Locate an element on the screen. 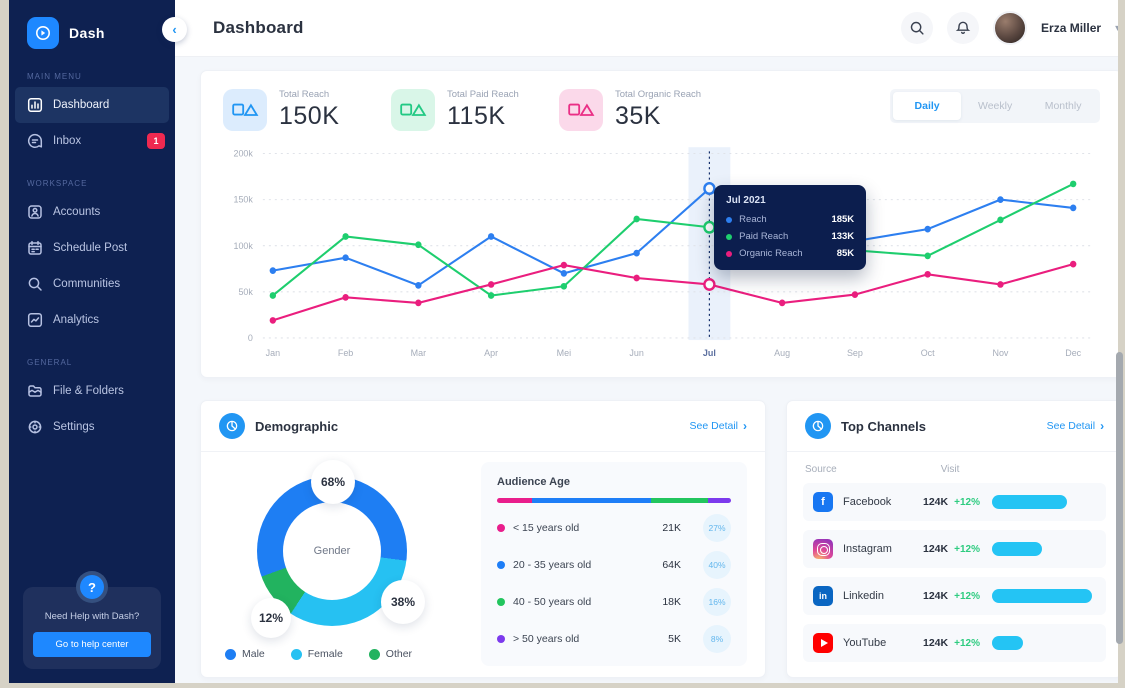 The width and height of the screenshot is (1125, 688). tab-weekly: Weekly is located at coordinates (995, 106).